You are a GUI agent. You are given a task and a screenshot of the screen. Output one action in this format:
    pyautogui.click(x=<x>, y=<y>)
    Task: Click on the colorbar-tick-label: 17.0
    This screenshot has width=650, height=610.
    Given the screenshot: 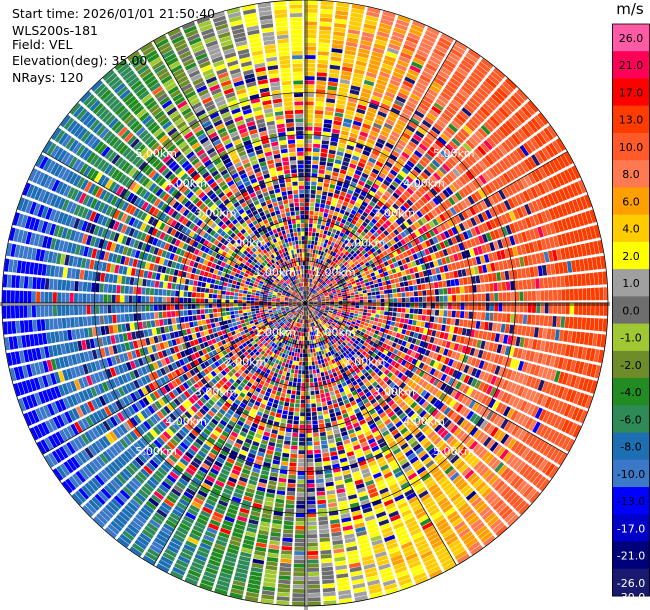 What is the action you would take?
    pyautogui.click(x=631, y=93)
    